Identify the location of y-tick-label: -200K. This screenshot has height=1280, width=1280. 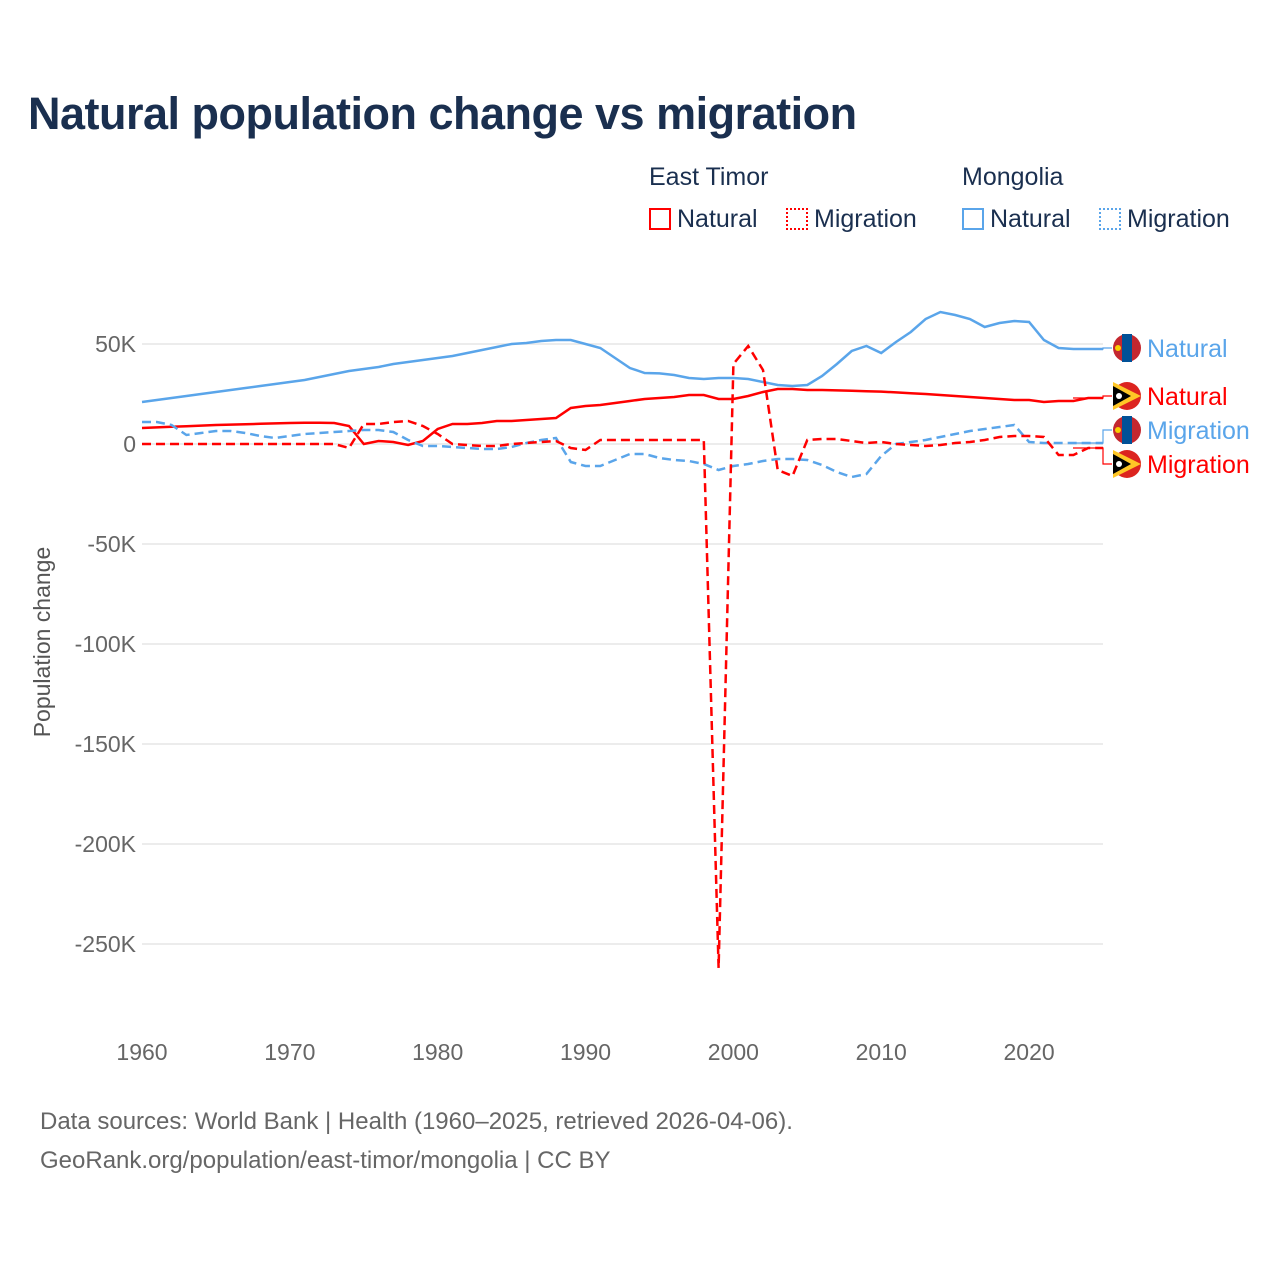
(106, 844).